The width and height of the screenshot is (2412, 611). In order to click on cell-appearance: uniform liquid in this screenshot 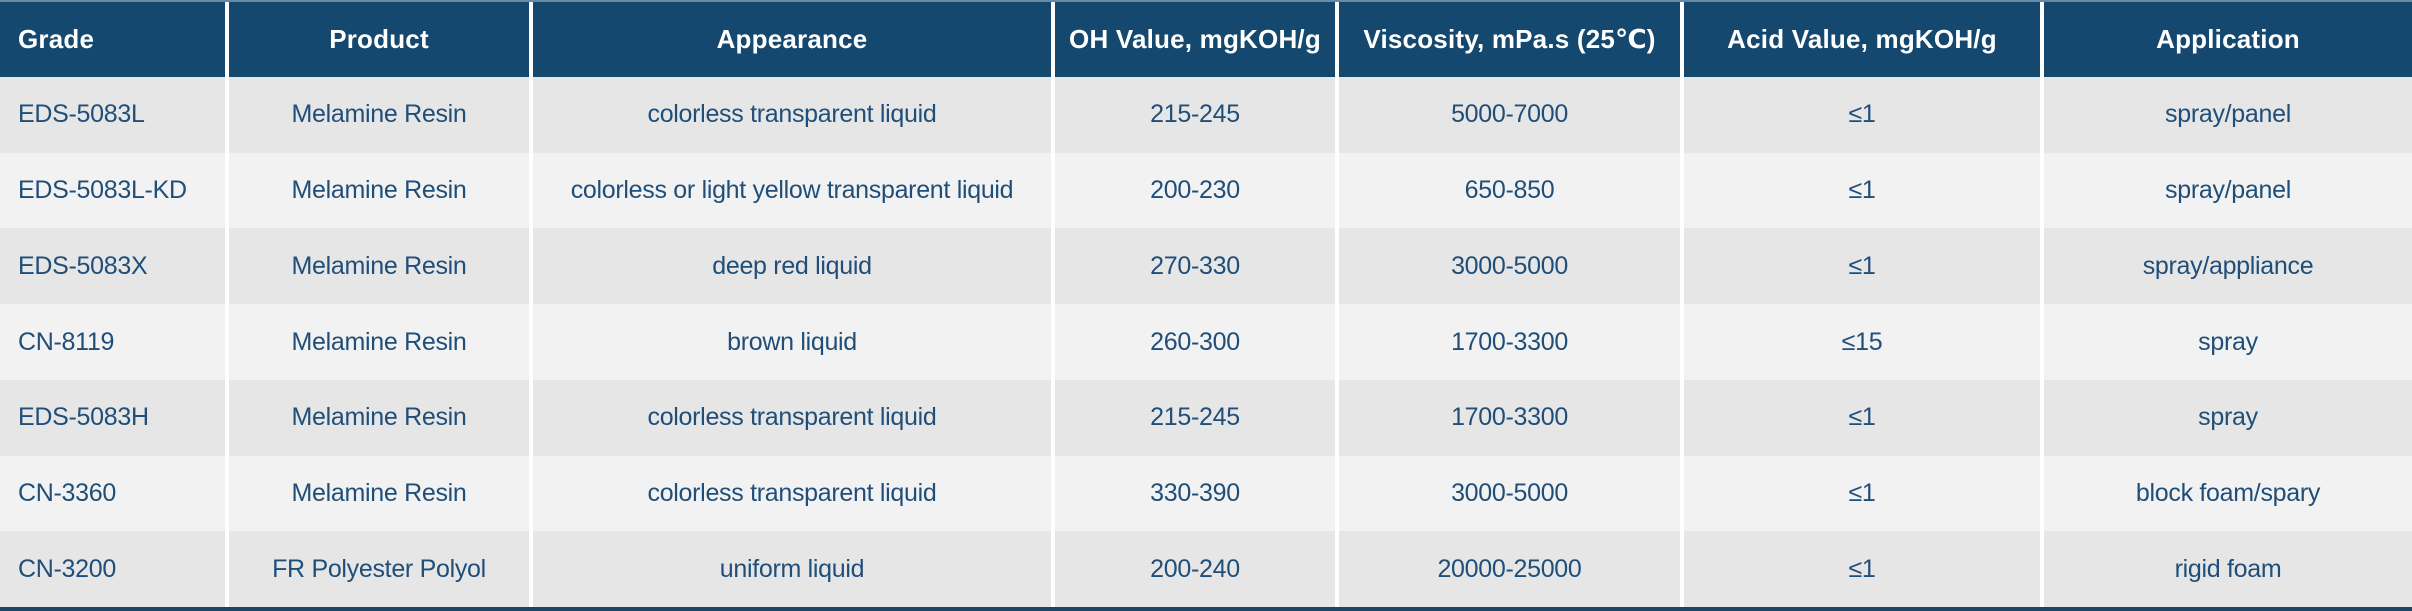, I will do `click(790, 569)`.